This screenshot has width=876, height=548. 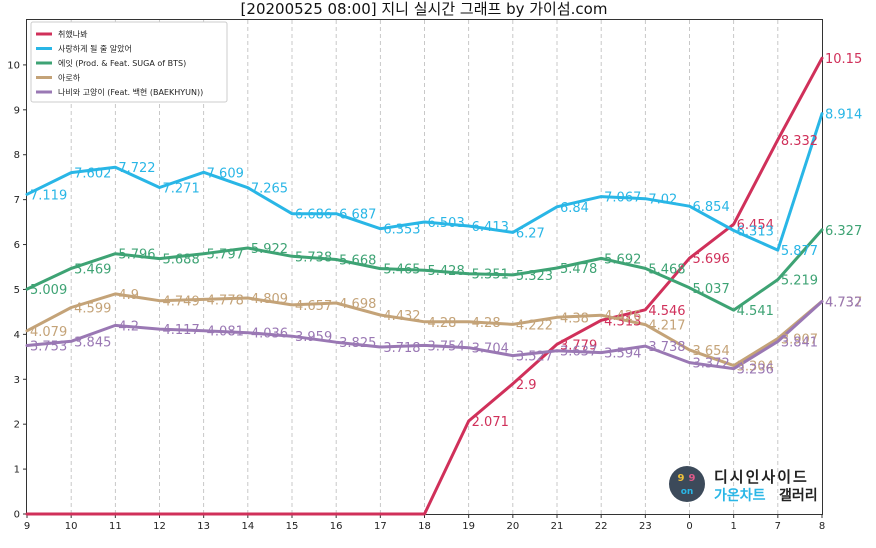 I want to click on data-label: 5.351, so click(x=490, y=275).